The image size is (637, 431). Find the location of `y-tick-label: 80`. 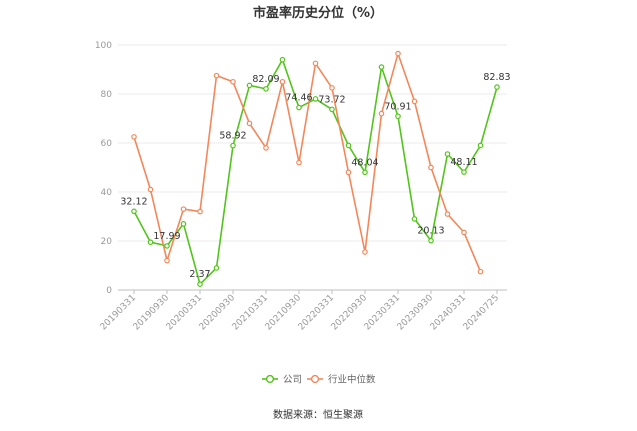

y-tick-label: 80 is located at coordinates (107, 95).